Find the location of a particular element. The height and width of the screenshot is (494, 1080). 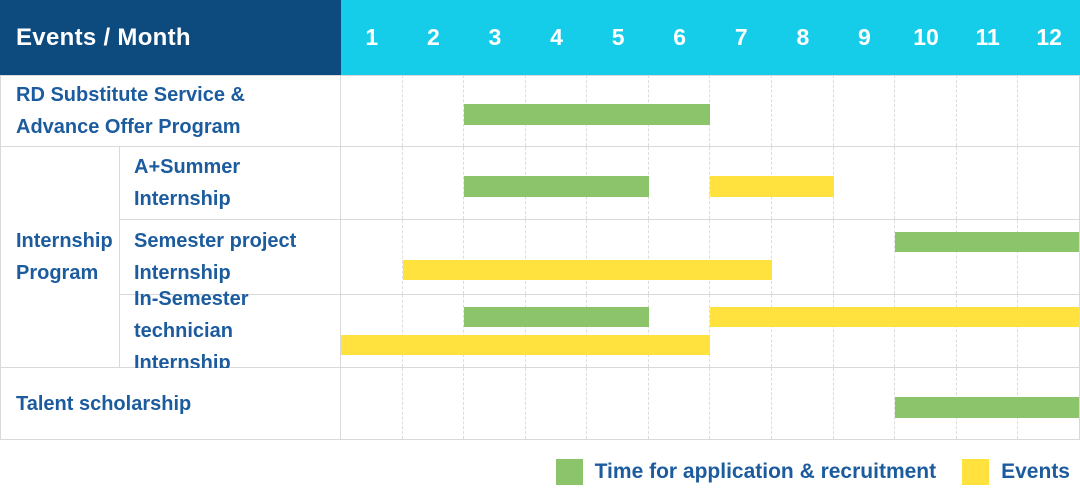

month-header-4: 4 is located at coordinates (556, 37).